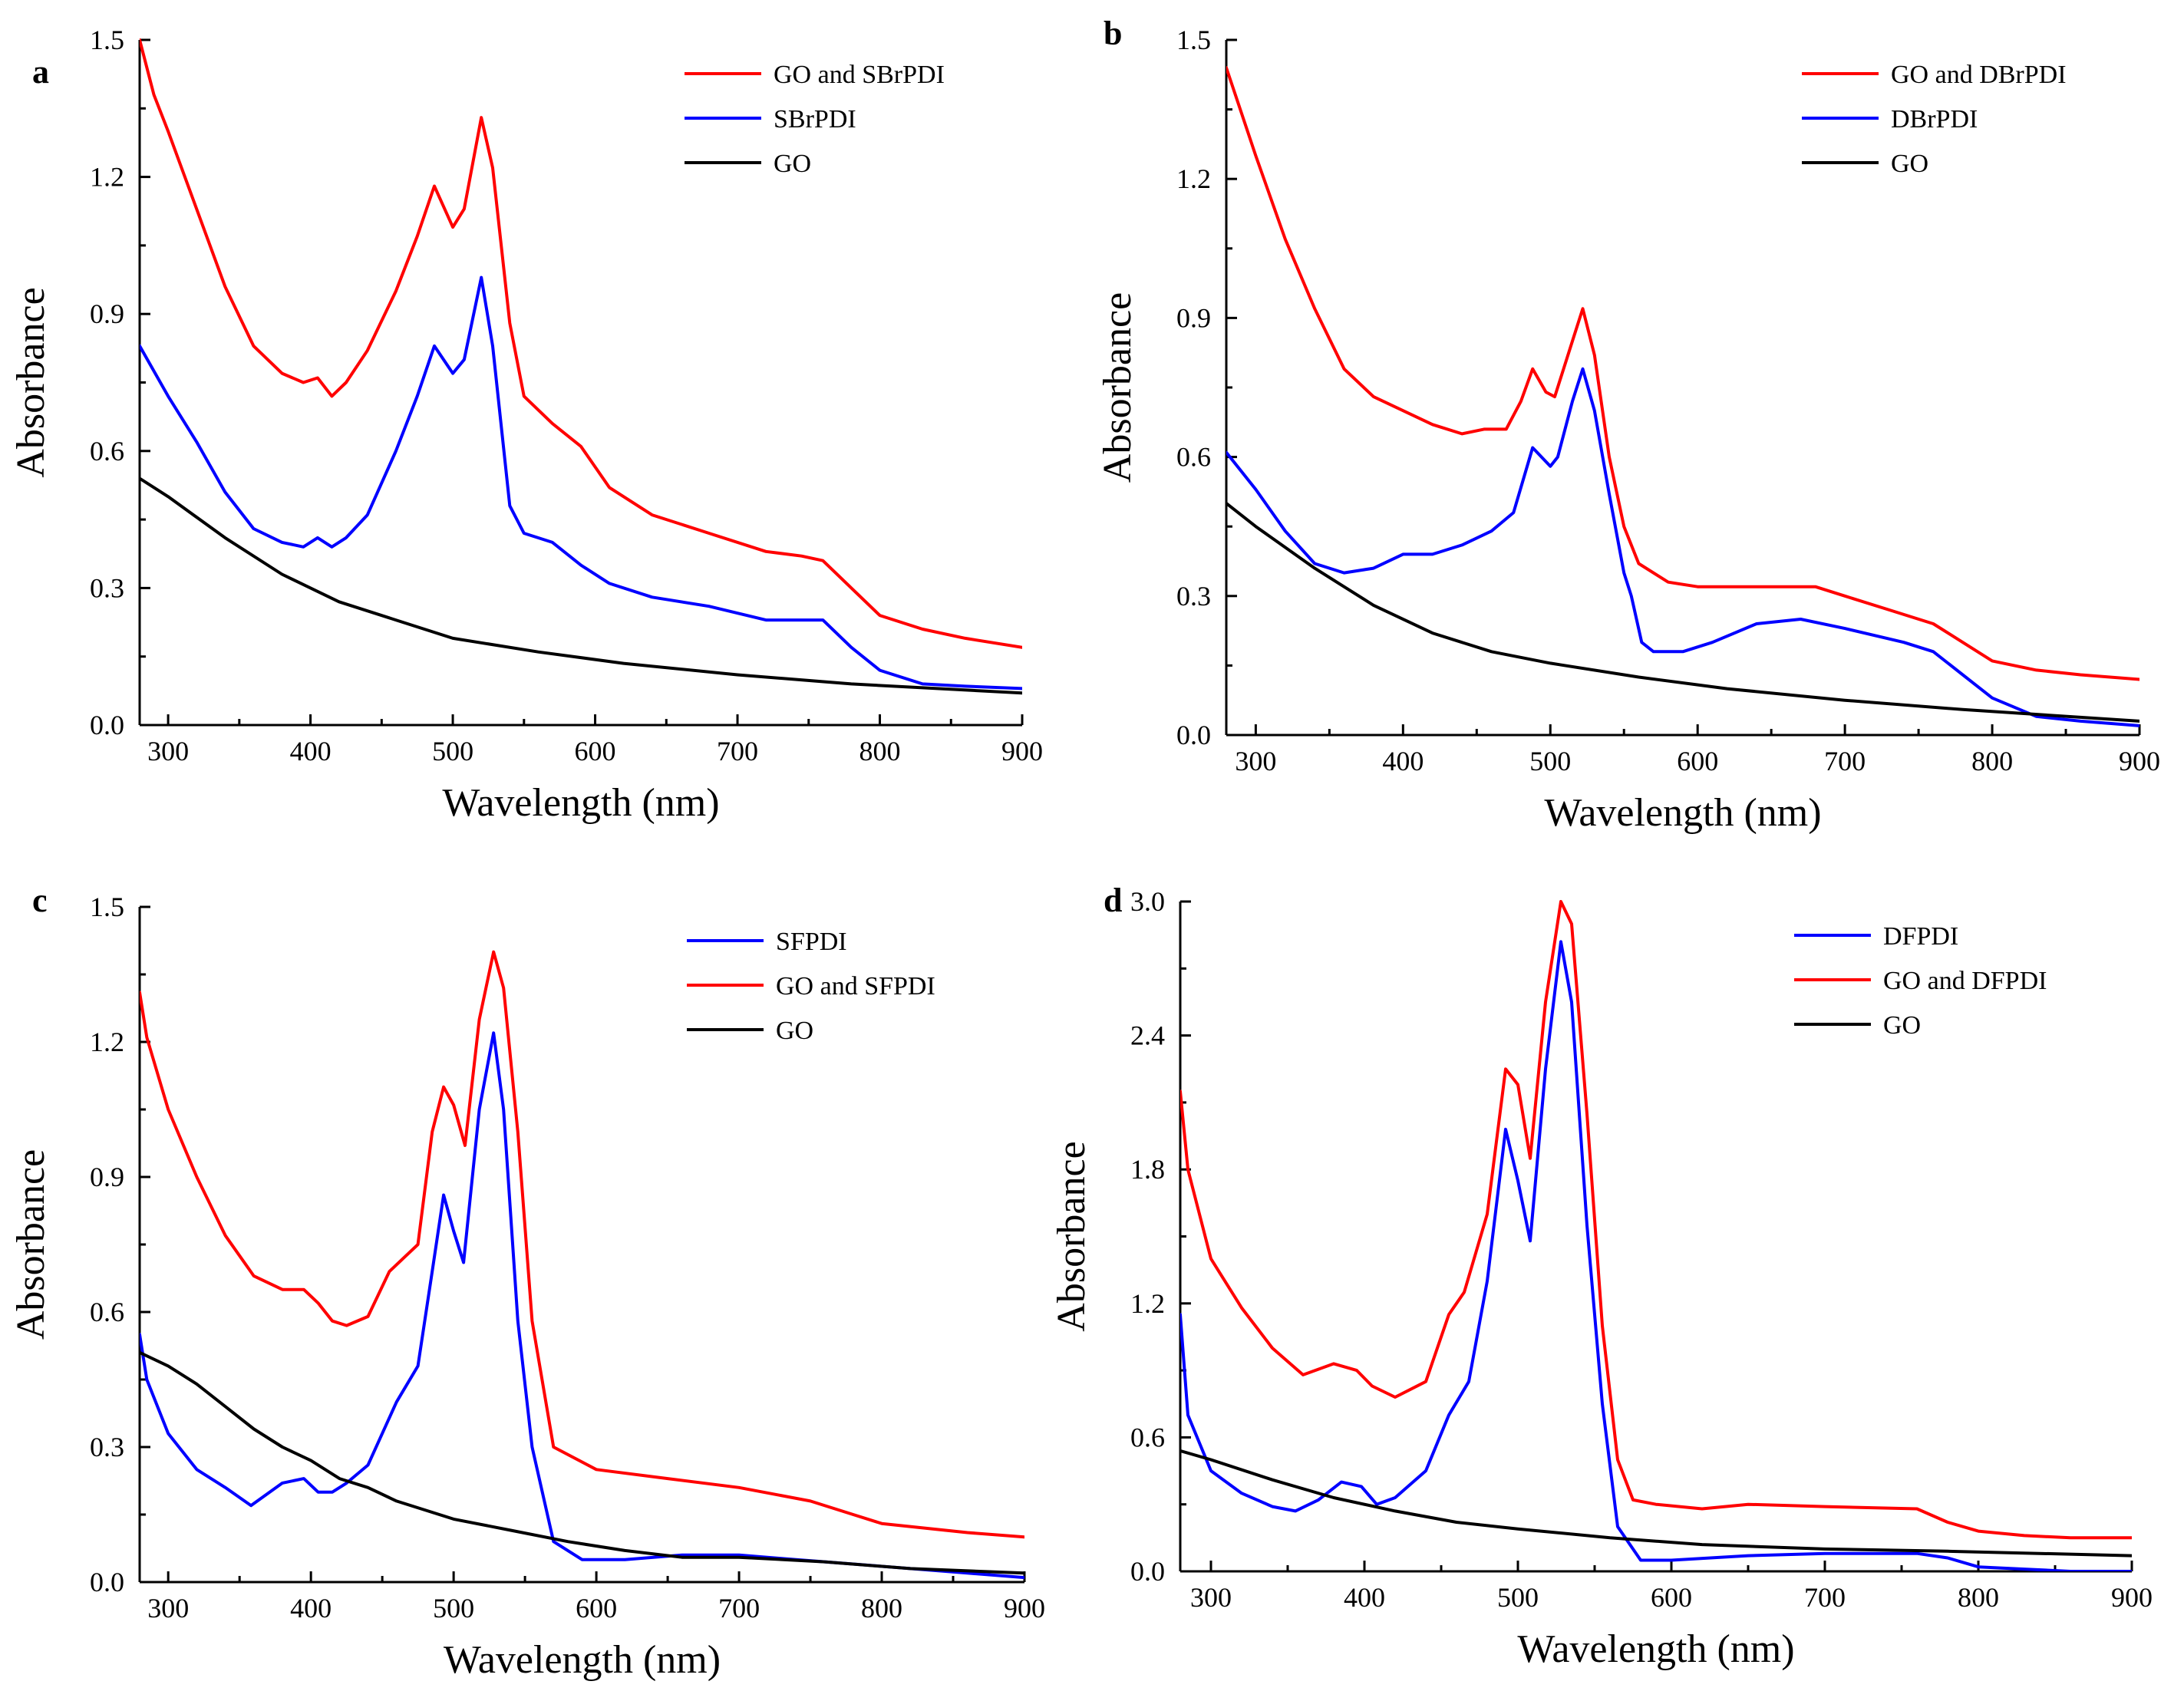  What do you see at coordinates (1147, 1169) in the screenshot?
I see `panel-d-y-tick-label: 1.8` at bounding box center [1147, 1169].